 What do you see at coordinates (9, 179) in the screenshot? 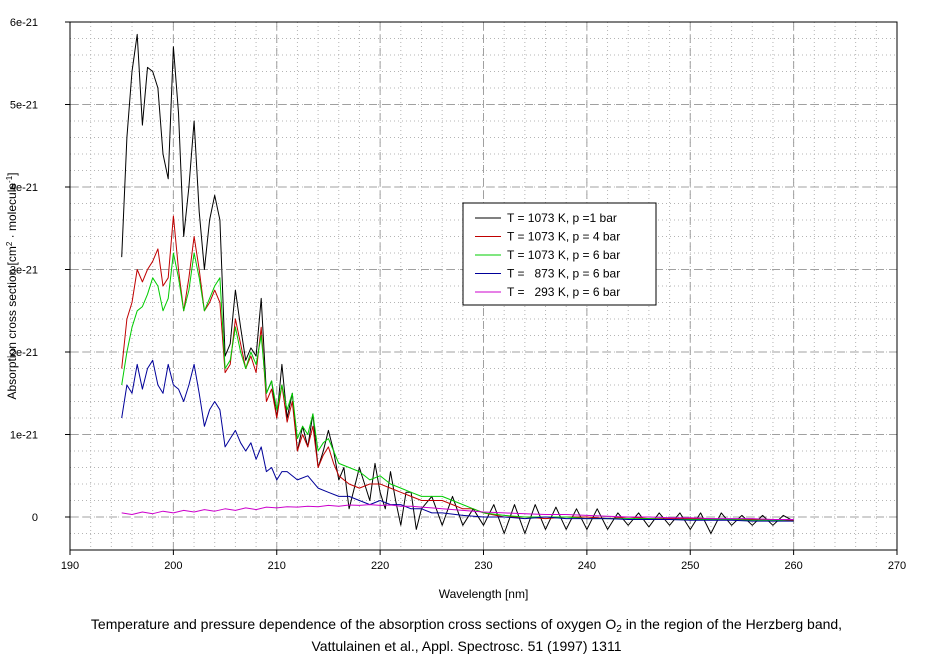
I see `y-axis-title-sup2: -1` at bounding box center [9, 179].